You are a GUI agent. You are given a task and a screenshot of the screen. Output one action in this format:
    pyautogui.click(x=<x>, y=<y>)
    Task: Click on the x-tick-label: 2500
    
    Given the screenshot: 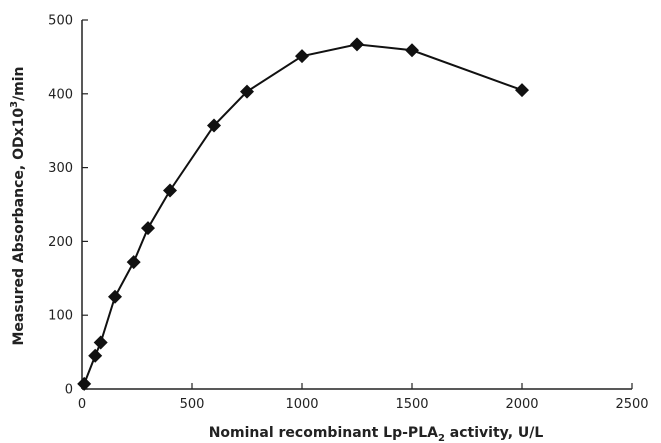 What is the action you would take?
    pyautogui.click(x=631, y=404)
    